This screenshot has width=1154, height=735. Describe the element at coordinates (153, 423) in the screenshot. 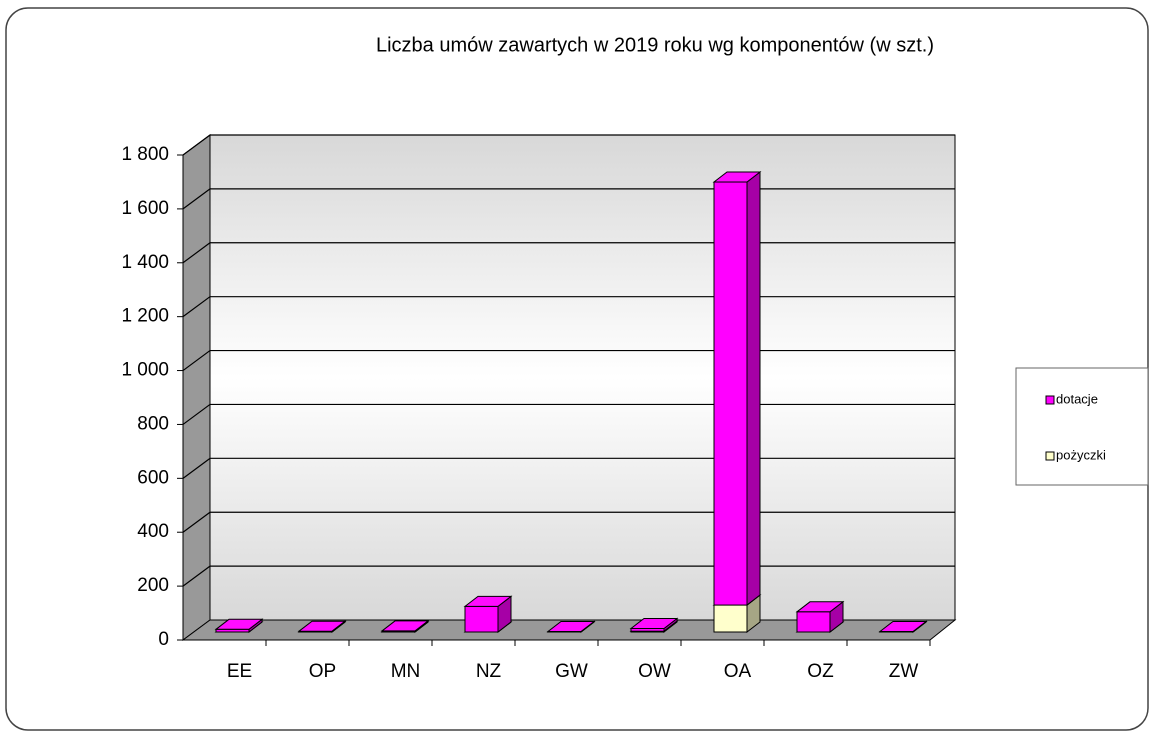

I see `y-tick-label: 800` at that location.